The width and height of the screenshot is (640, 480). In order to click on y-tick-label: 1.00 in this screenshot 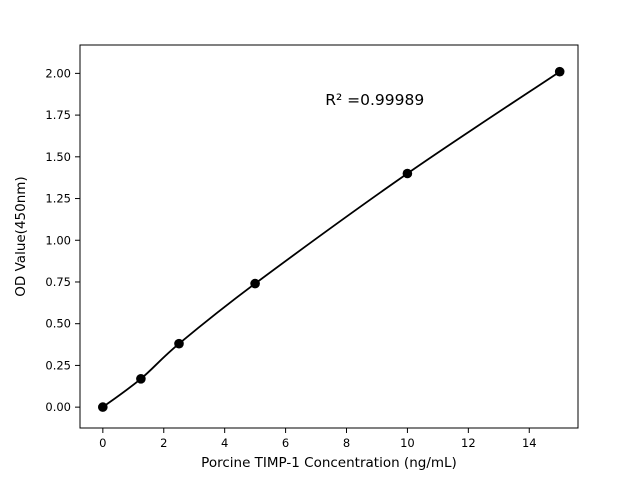, I will do `click(58, 240)`.